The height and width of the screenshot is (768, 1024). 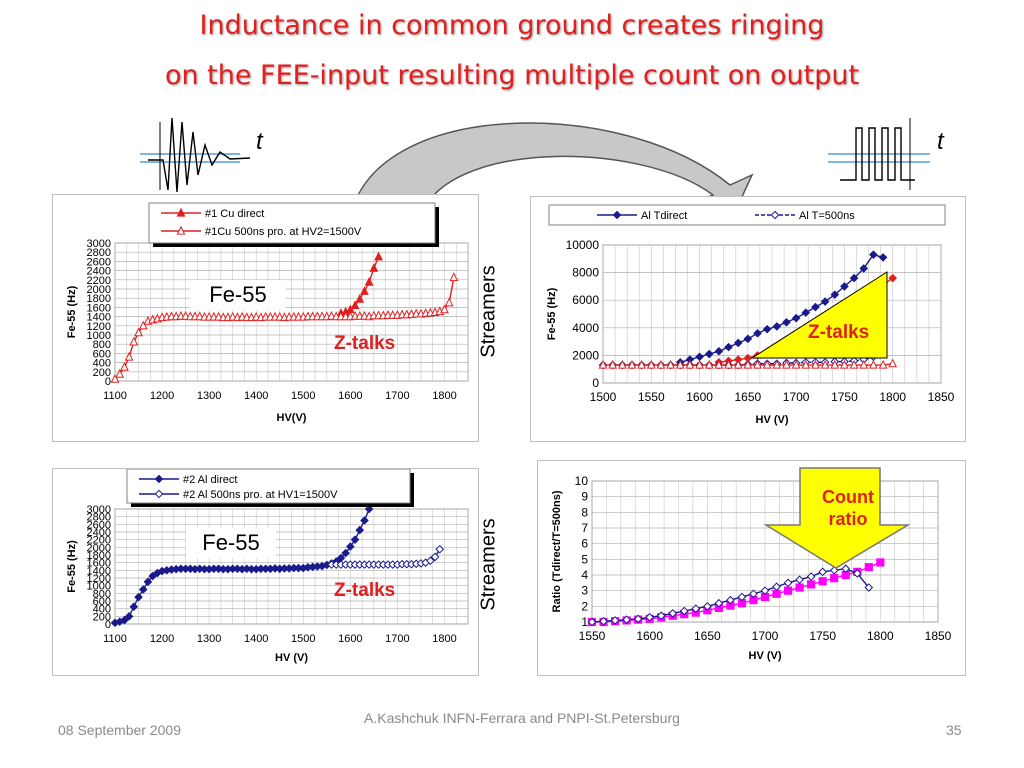 I want to click on y-tick-label: 10000, so click(x=583, y=245).